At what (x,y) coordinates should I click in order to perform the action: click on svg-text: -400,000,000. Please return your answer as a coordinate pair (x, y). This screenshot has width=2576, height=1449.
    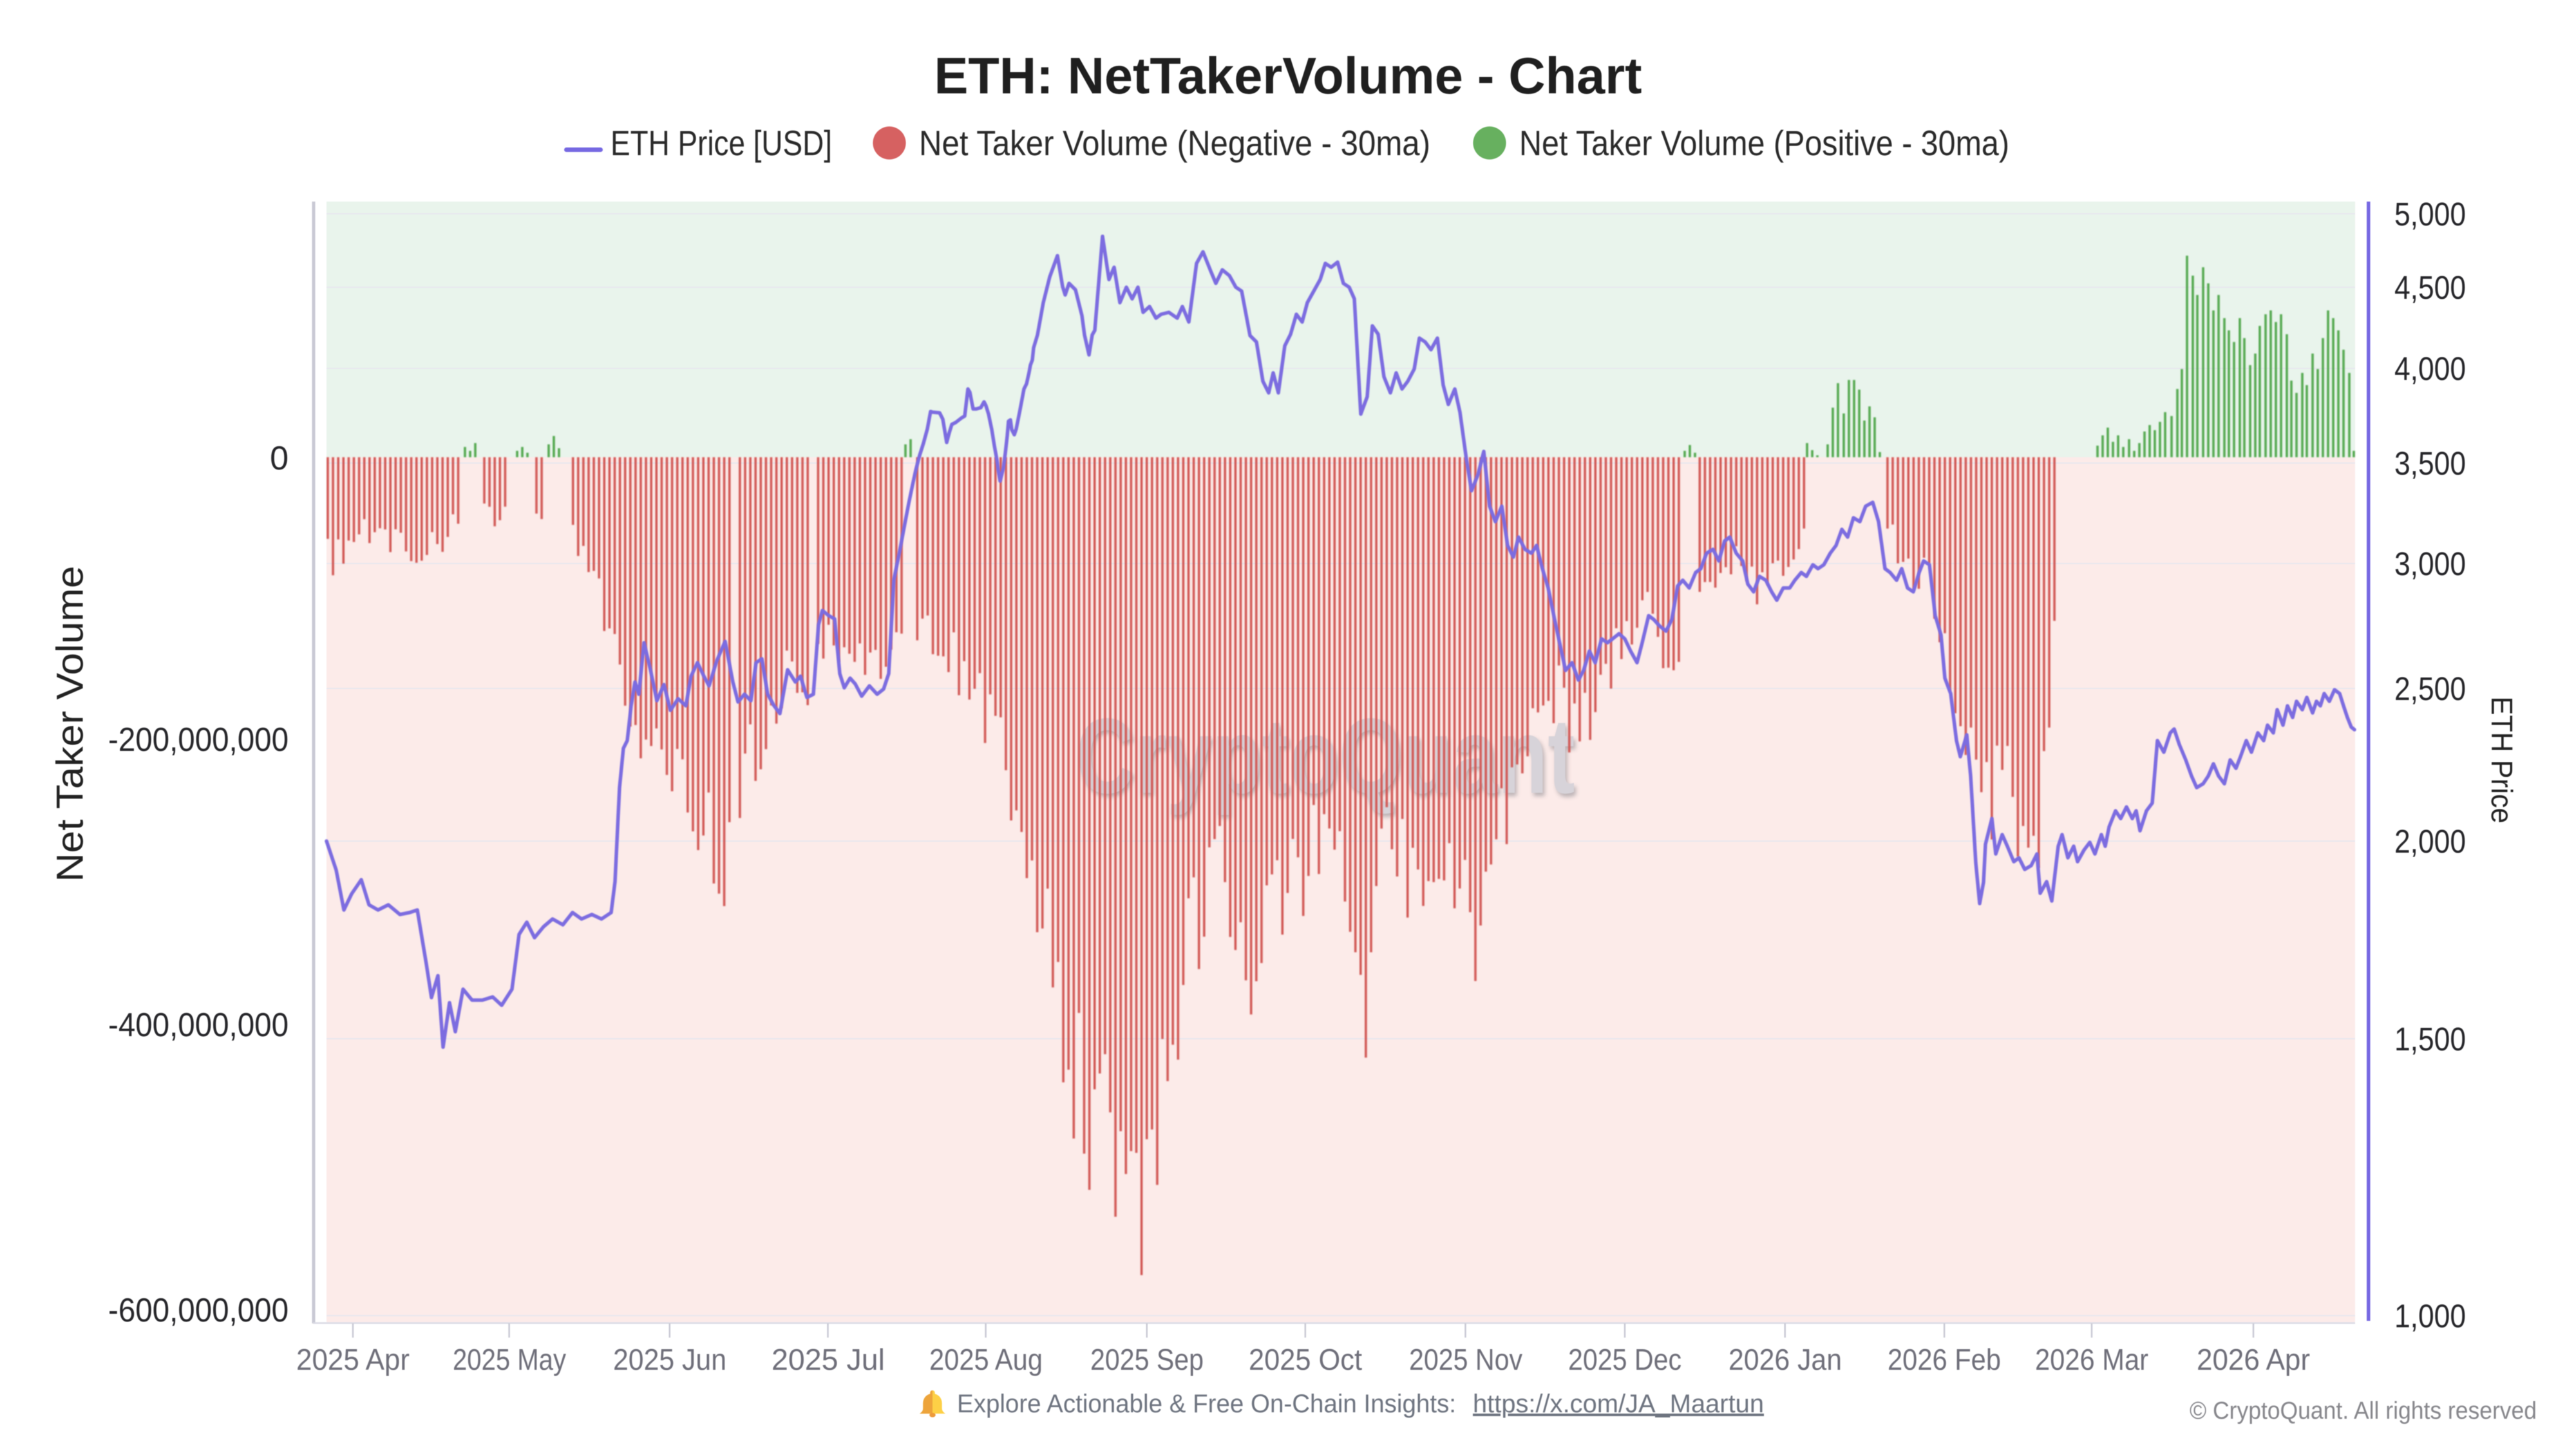
    Looking at the image, I should click on (199, 1026).